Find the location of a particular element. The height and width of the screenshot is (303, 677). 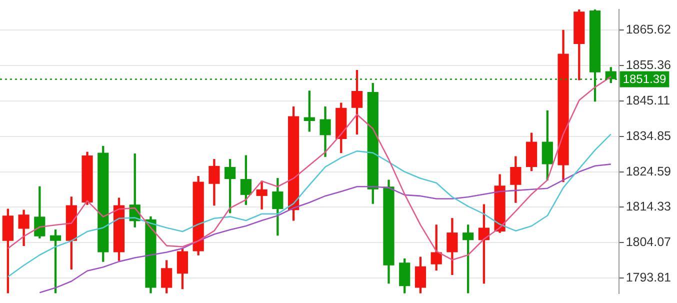

ref-line-label: 1851.39 is located at coordinates (644, 79).